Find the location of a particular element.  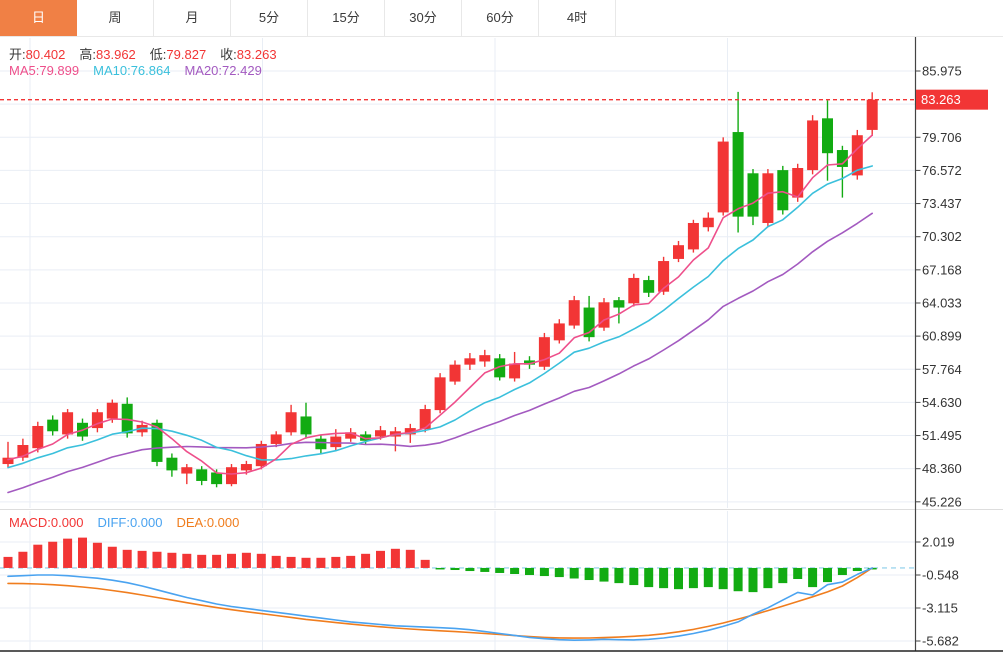

timeframe-tab-3: 月 is located at coordinates (192, 18).